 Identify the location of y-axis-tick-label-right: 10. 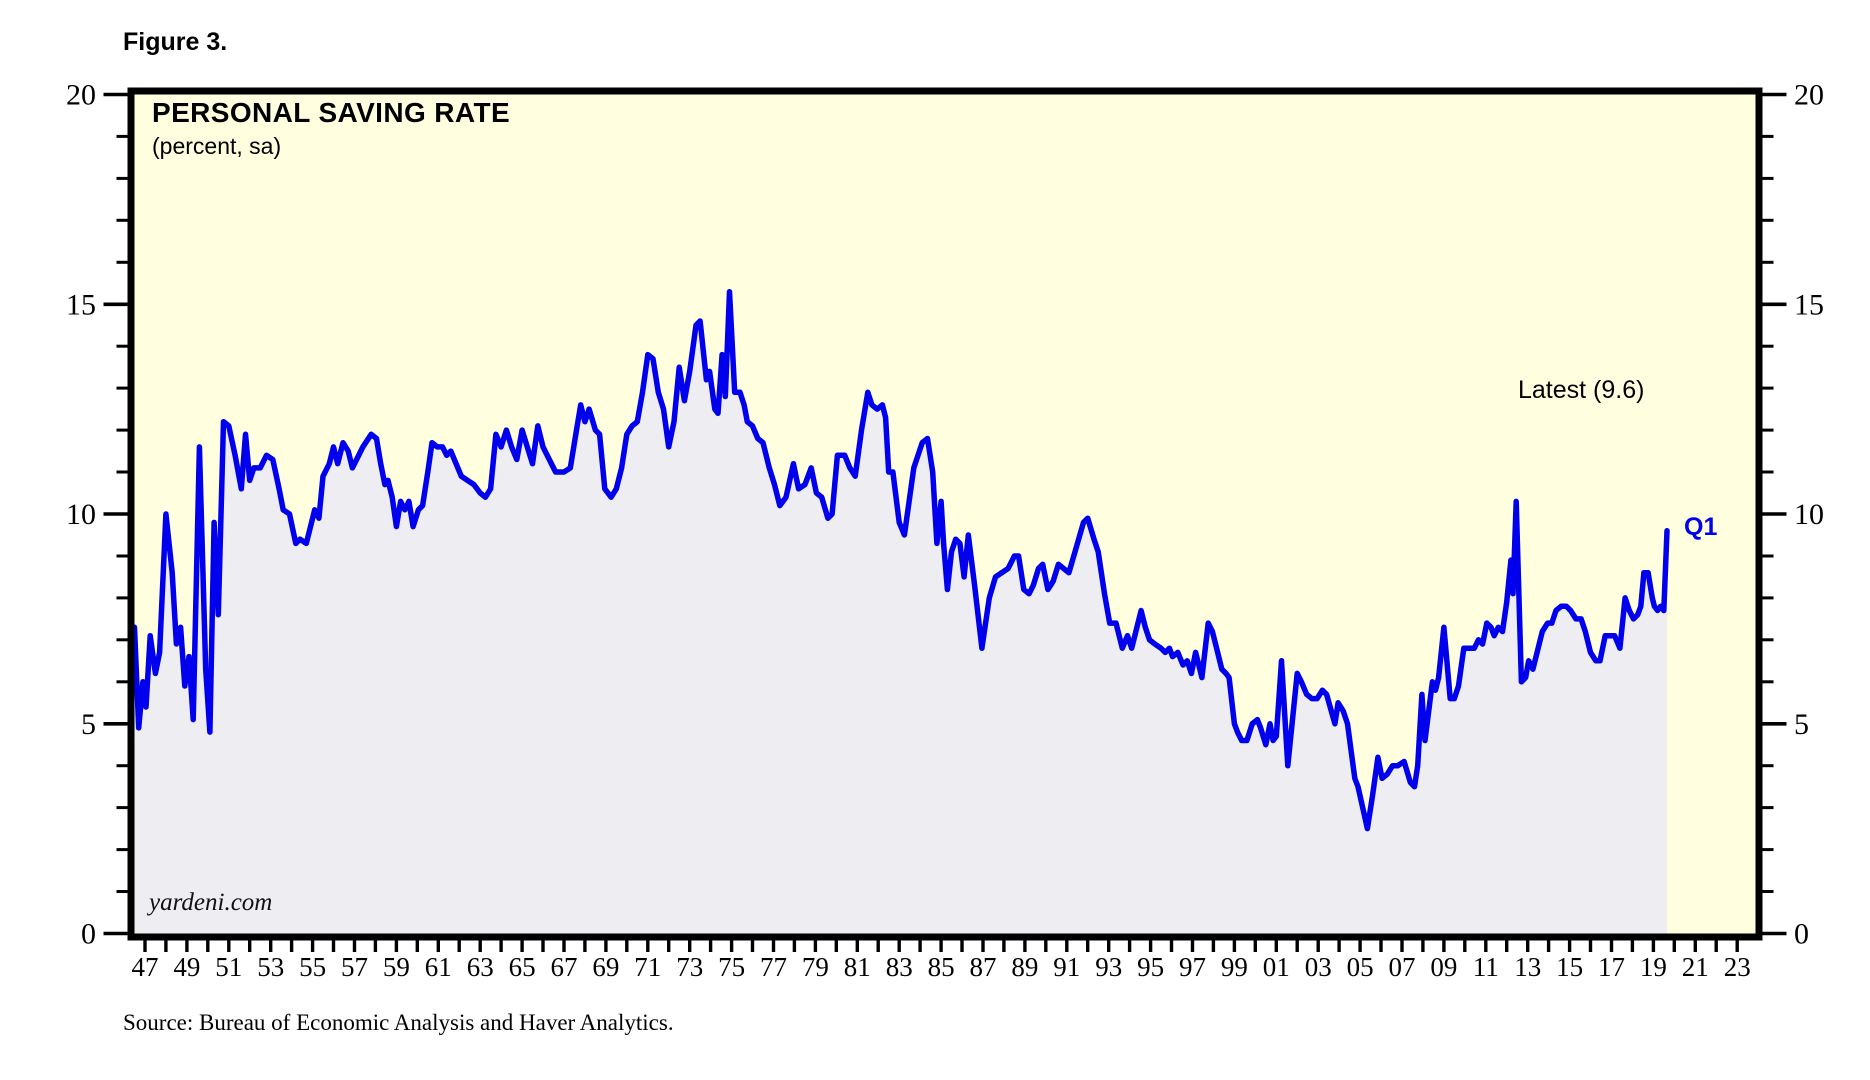
(1809, 514).